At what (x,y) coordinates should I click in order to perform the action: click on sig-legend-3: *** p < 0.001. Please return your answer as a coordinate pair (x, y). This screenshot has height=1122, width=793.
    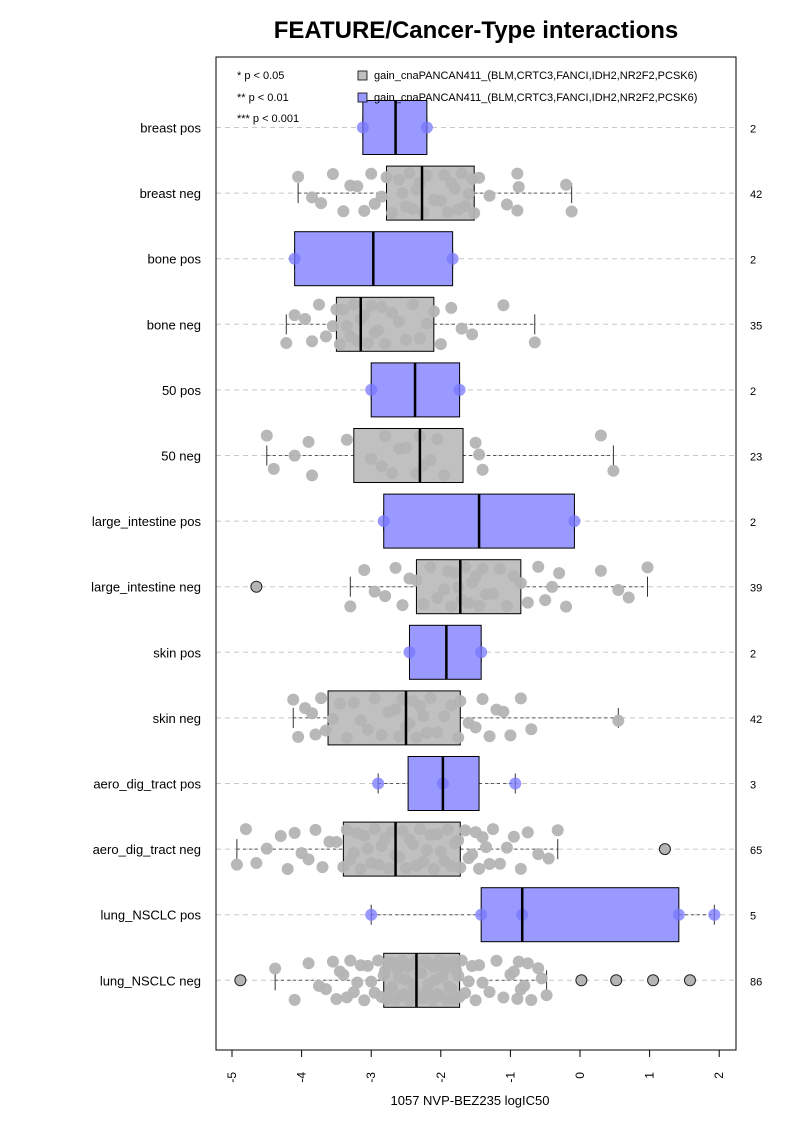
    Looking at the image, I should click on (268, 119).